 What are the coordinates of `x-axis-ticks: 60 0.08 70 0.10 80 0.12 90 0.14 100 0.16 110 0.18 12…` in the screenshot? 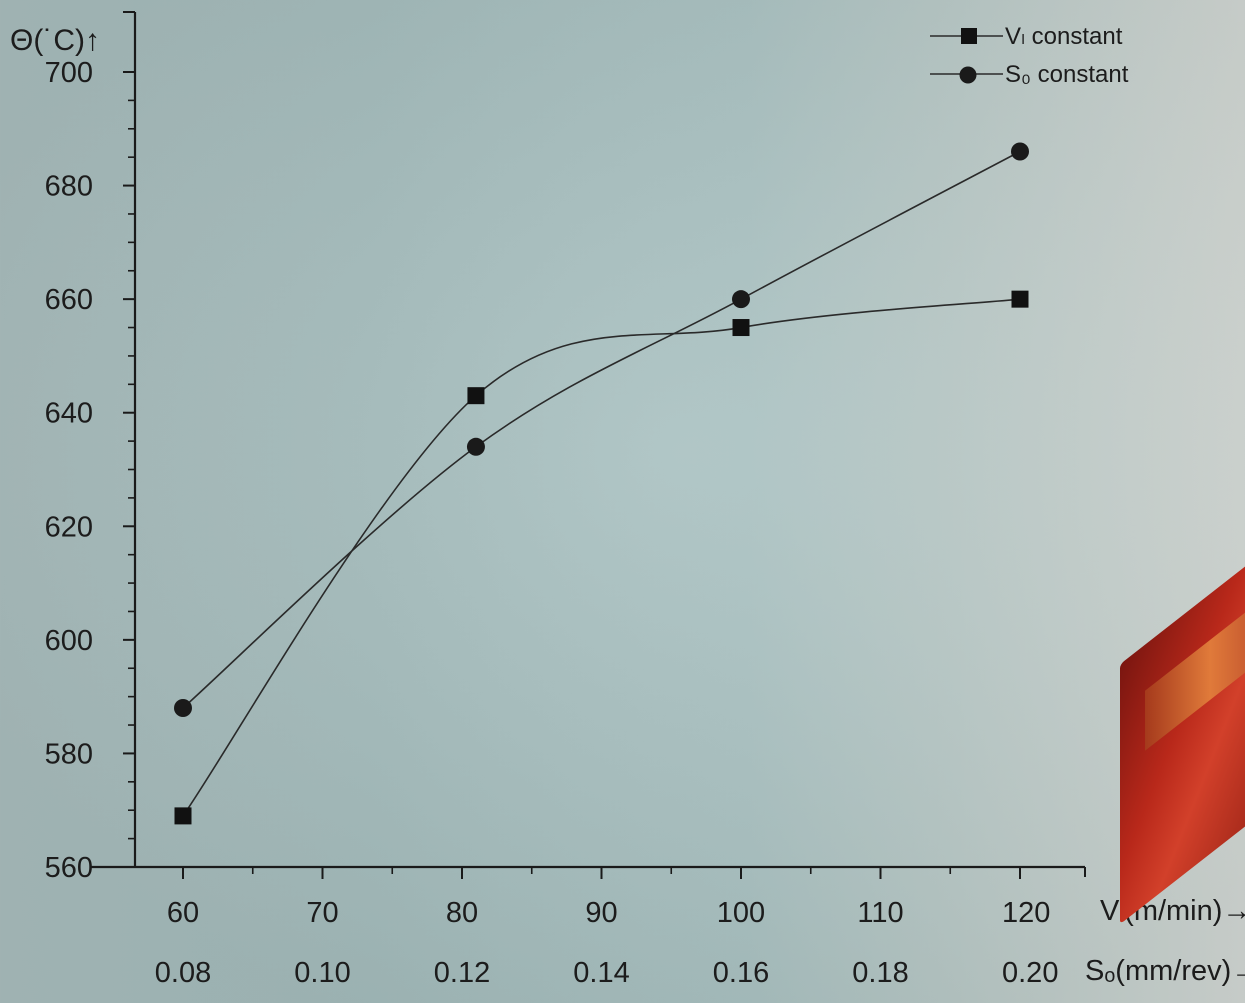 It's located at (620, 928).